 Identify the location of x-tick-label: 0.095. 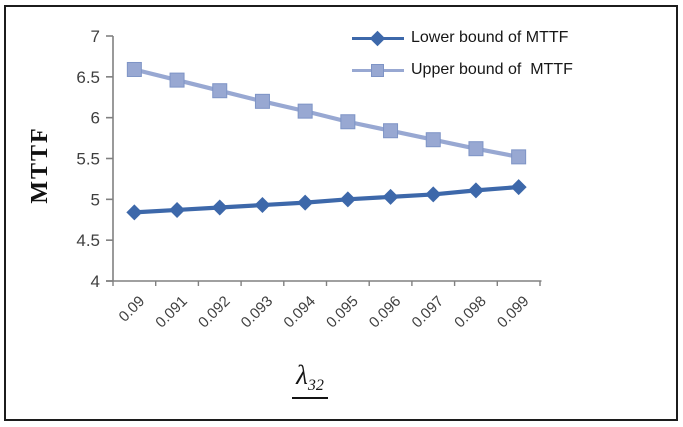
(342, 312).